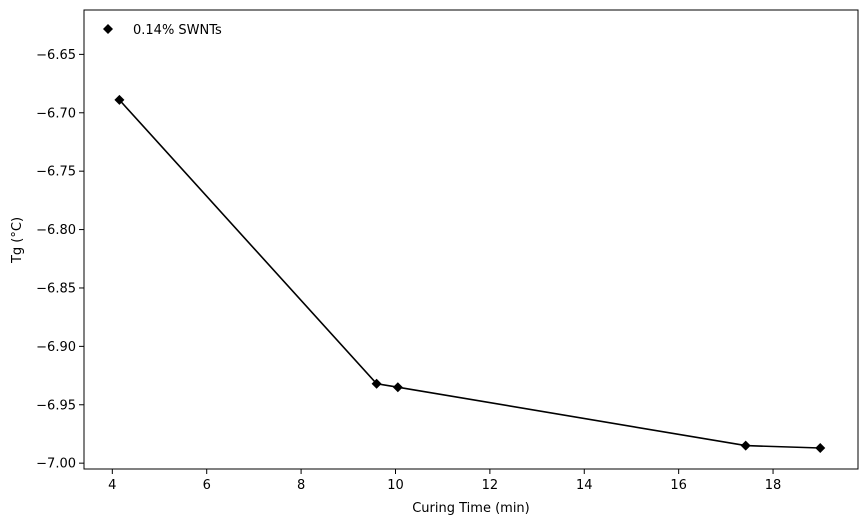  Describe the element at coordinates (444, 481) in the screenshot. I see `x-axis-ticks: 4 6 8 10 12 14 16 18` at that location.